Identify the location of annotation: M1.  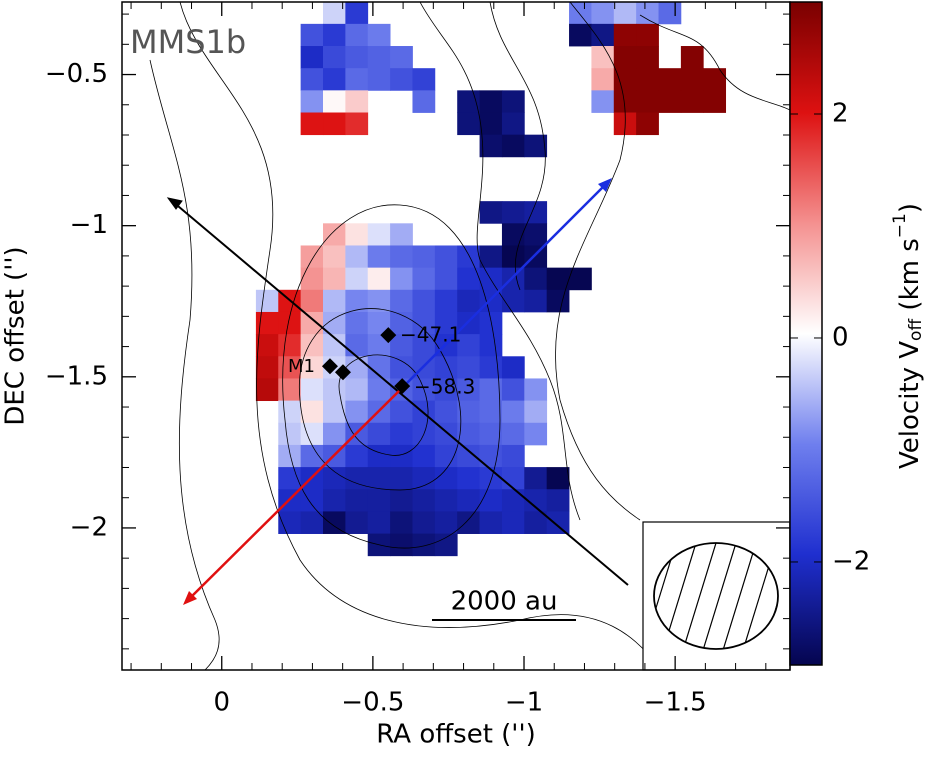
(301, 366).